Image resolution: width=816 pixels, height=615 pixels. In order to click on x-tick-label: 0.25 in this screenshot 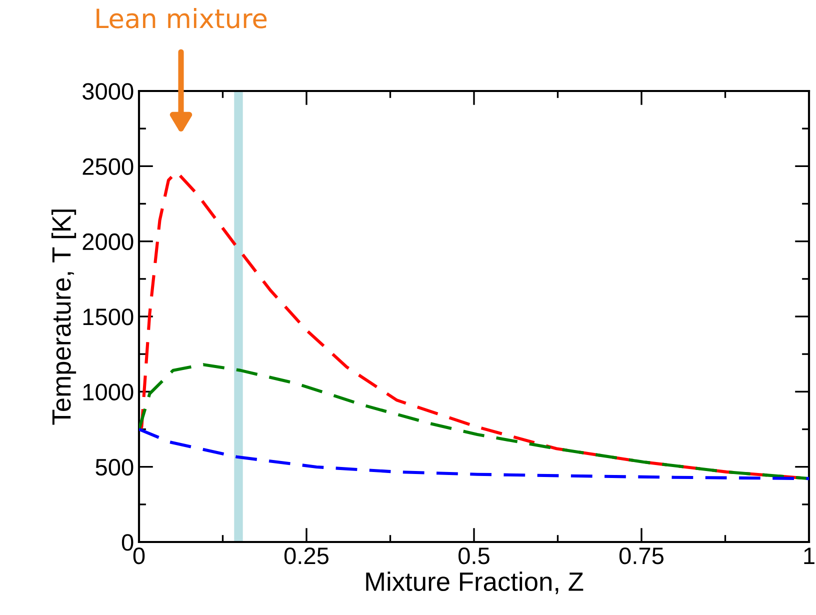, I will do `click(306, 555)`.